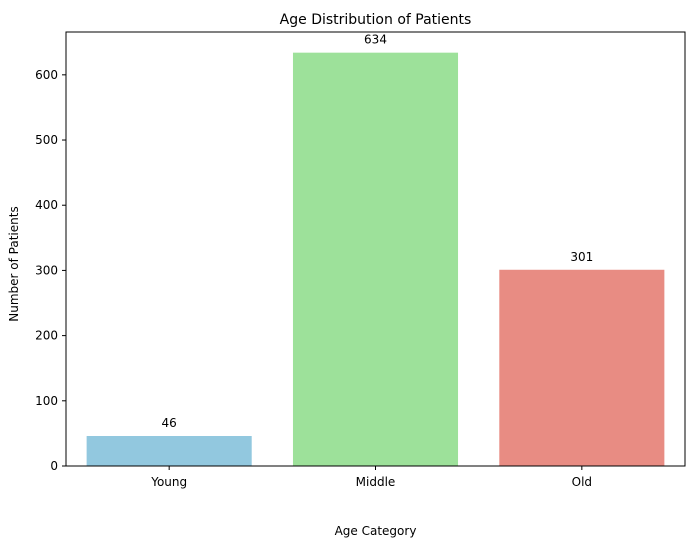 The image size is (695, 551). I want to click on bar-young, so click(169, 451).